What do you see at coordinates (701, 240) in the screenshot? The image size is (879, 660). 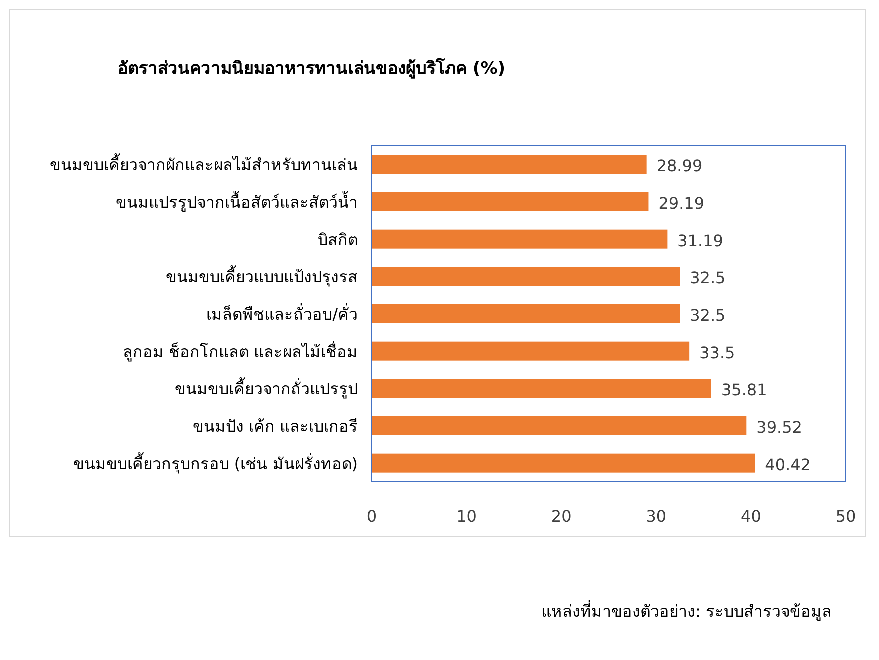 I see `data-label: 31.19` at bounding box center [701, 240].